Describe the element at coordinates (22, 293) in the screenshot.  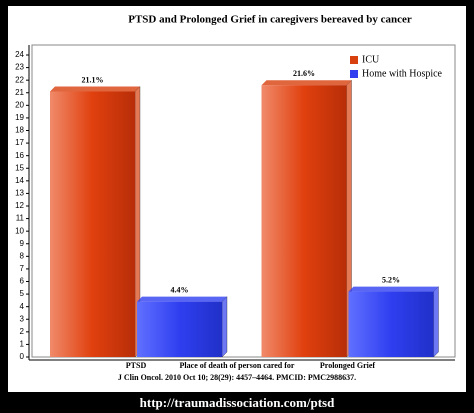
I see `y-tick-label: 5` at that location.